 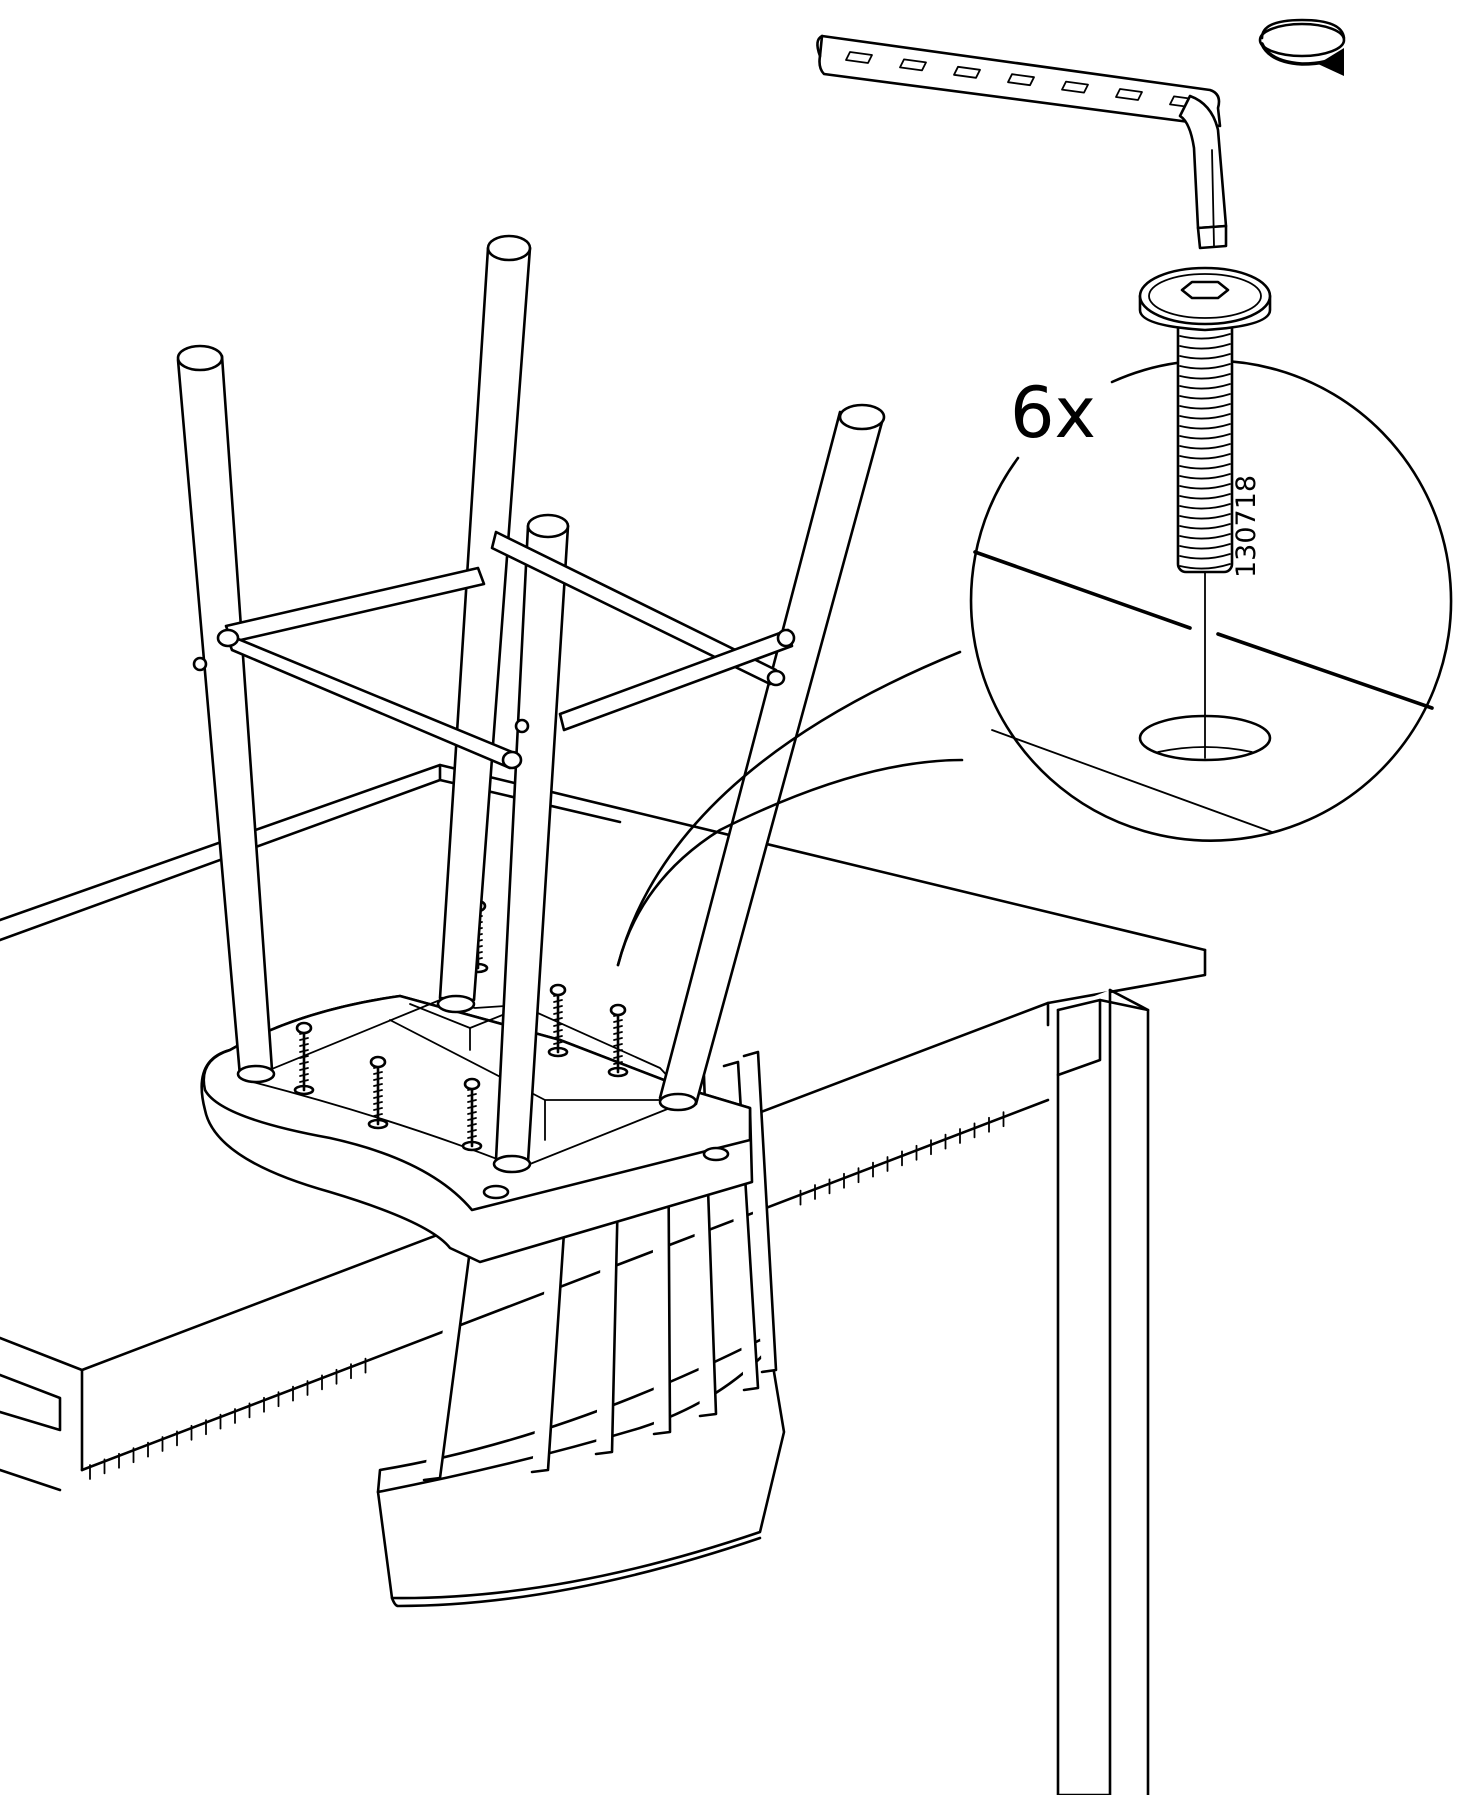 I want to click on allen-key-icon, so click(x=1022, y=142).